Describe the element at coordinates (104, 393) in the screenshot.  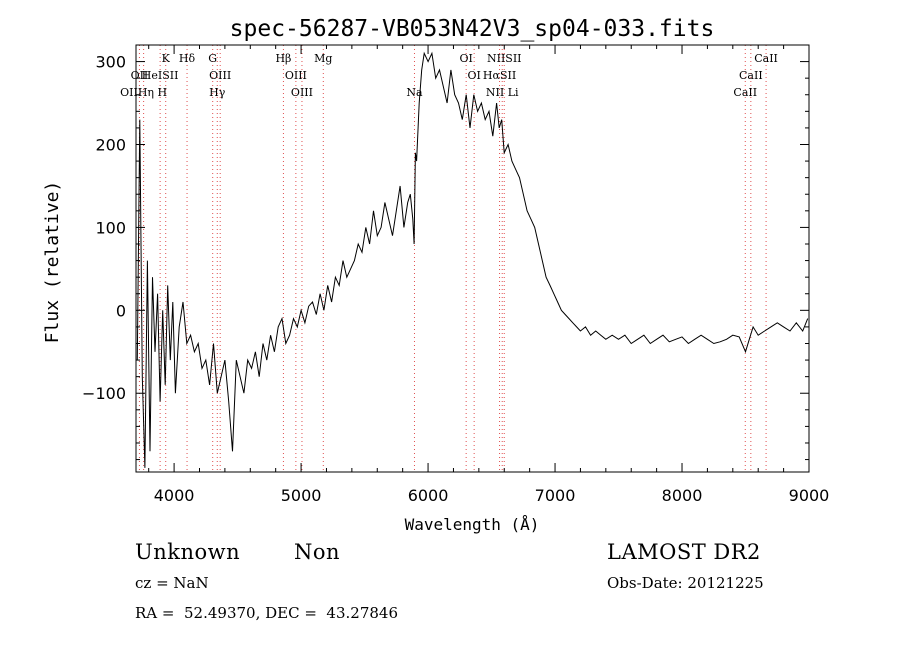
I see `y-tick-label: −100` at that location.